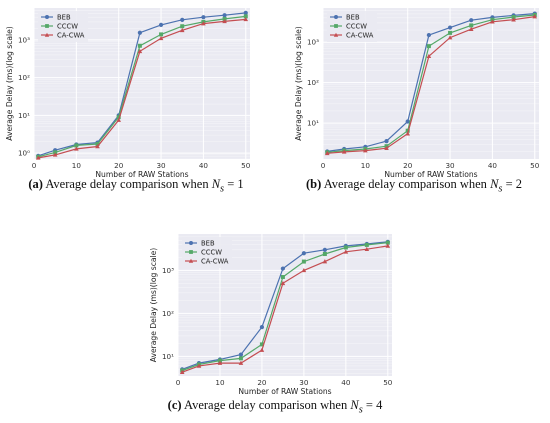  Describe the element at coordinates (388, 382) in the screenshot. I see `chart-c-x-tick-label: 50` at that location.